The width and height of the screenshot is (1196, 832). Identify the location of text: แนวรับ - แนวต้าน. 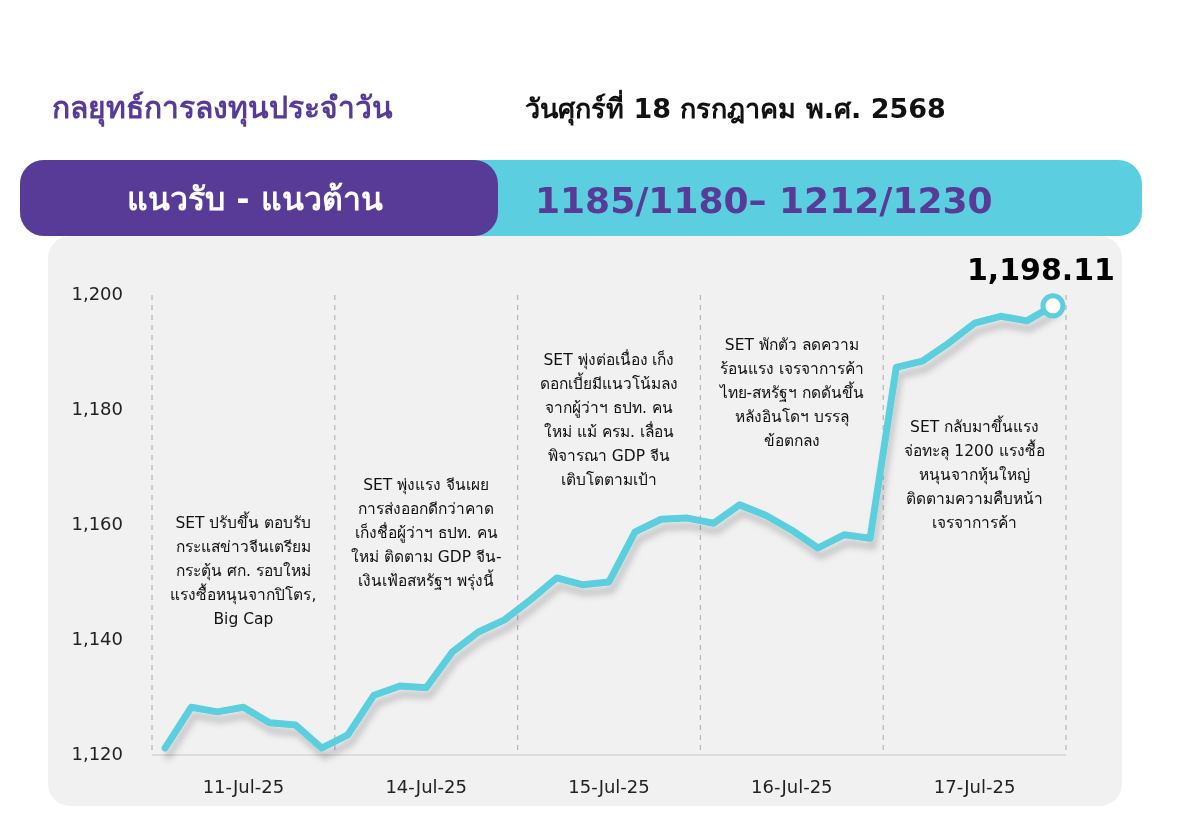
(255, 199).